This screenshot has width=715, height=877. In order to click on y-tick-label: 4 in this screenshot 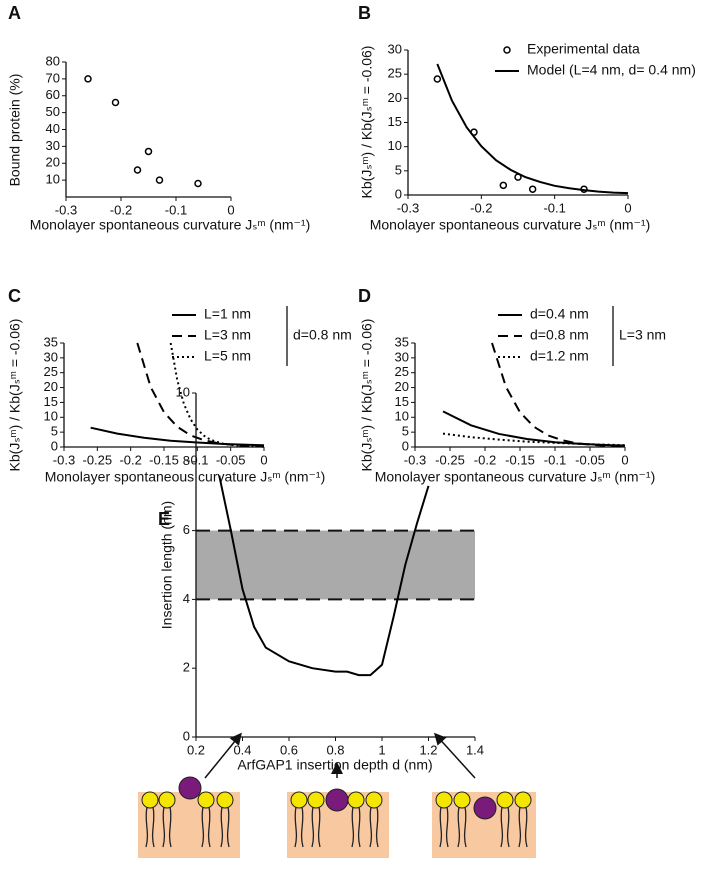, I will do `click(186, 598)`.